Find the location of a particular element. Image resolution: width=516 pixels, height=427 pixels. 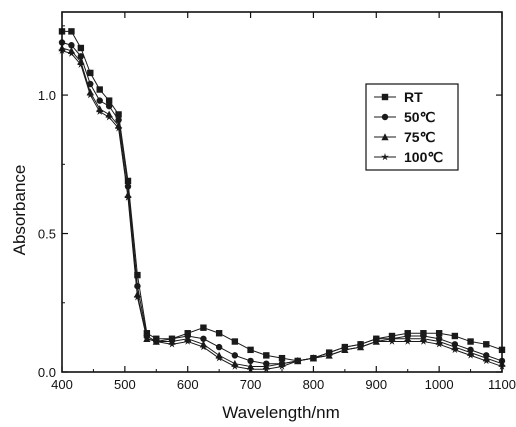

y-axis-label: Absorbance is located at coordinates (19, 210).